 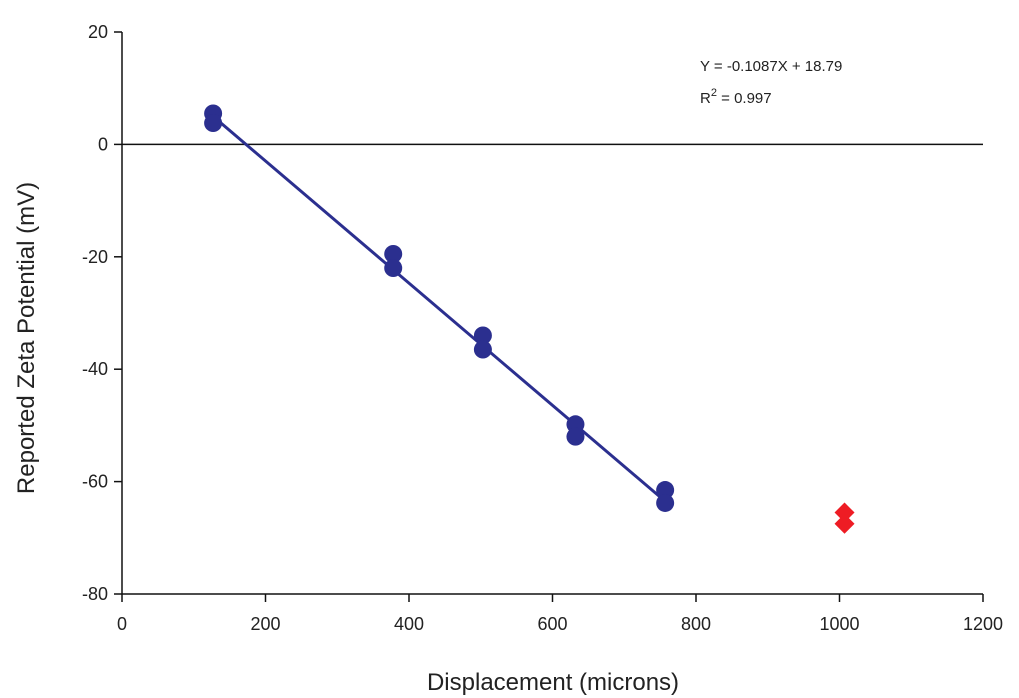 What do you see at coordinates (26, 338) in the screenshot?
I see `y-axis-title: Reported Zeta Potential (mV)` at bounding box center [26, 338].